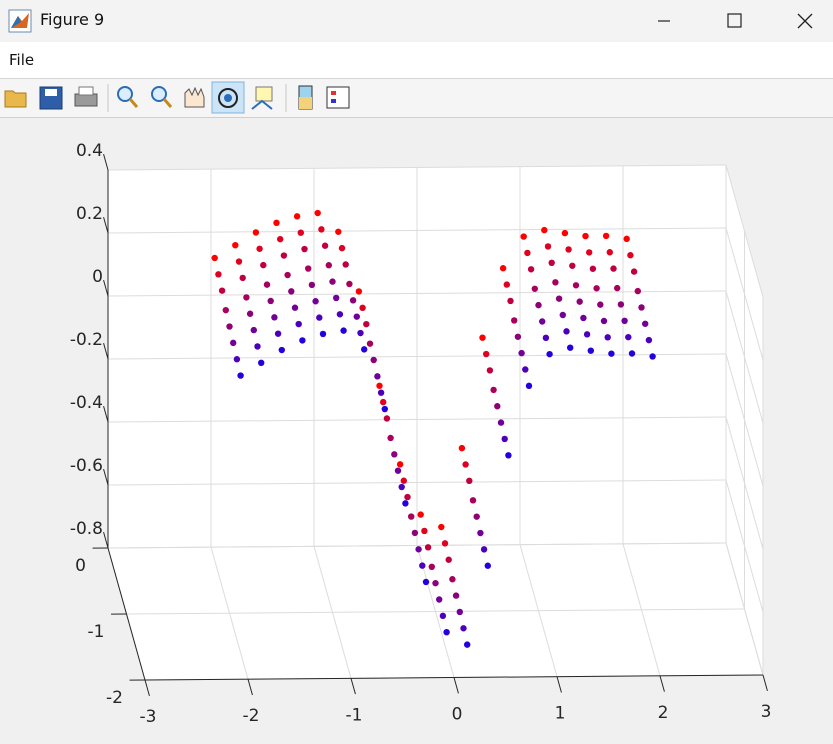  What do you see at coordinates (262, 104) in the screenshot?
I see `datatip-icon-line` at bounding box center [262, 104].